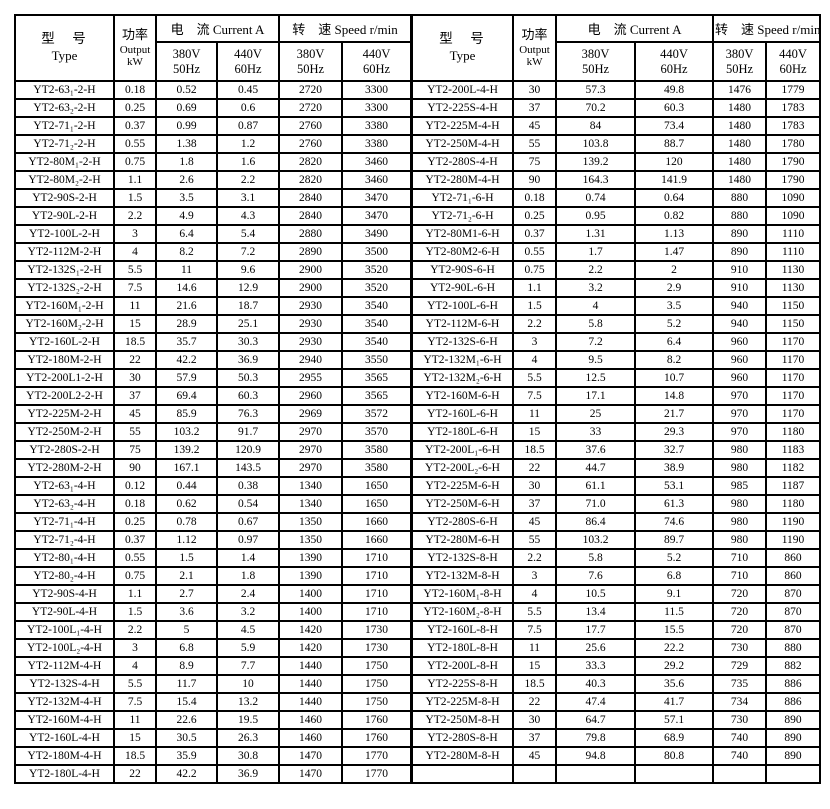 This screenshot has height=809, width=830. I want to click on cell-speed-380v: 1350, so click(311, 522).